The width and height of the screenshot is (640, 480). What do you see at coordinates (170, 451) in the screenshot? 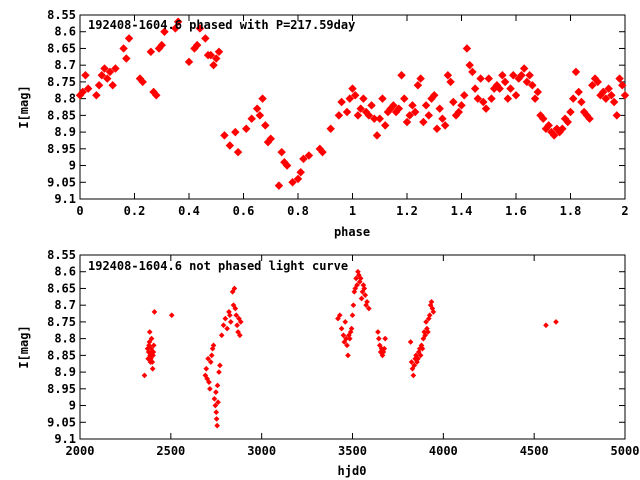
I see `x-tick-label: 2500` at bounding box center [170, 451].